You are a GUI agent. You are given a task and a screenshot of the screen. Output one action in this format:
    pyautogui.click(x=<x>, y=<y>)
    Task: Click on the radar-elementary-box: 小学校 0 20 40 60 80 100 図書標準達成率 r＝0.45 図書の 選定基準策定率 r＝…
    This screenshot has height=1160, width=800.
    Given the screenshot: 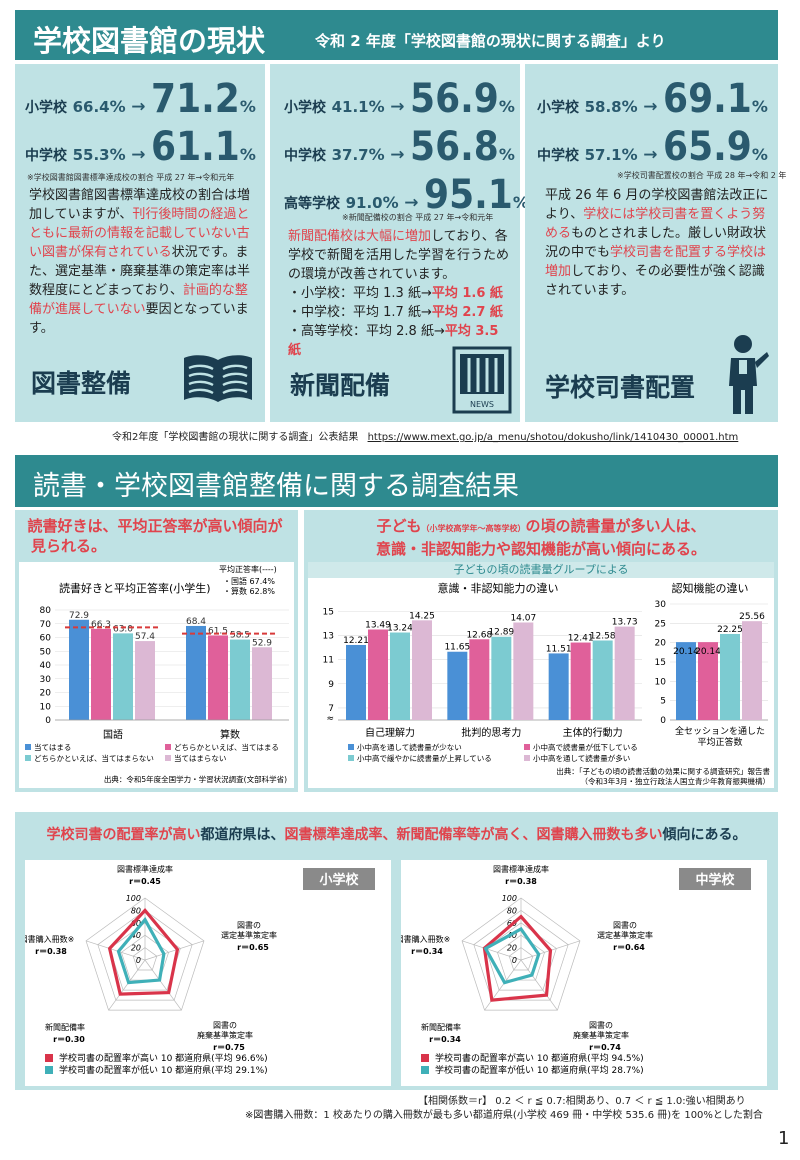 What is the action you would take?
    pyautogui.click(x=205, y=973)
    